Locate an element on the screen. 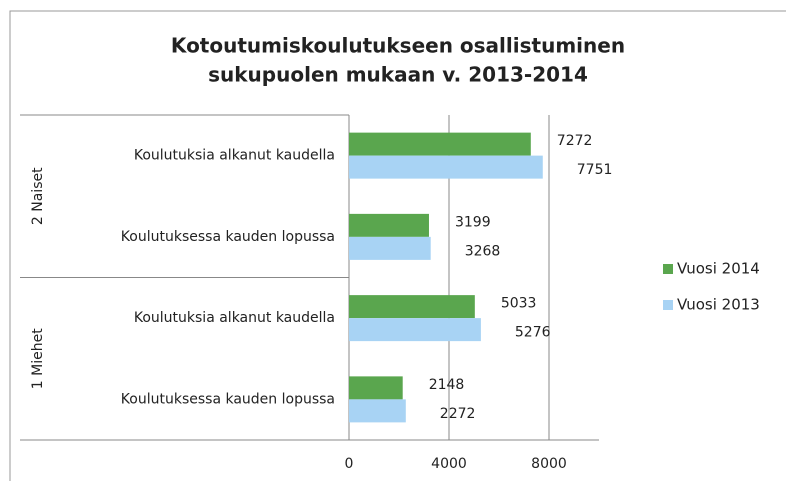 The width and height of the screenshot is (786, 485). x-tick-label: 8000 is located at coordinates (549, 464).